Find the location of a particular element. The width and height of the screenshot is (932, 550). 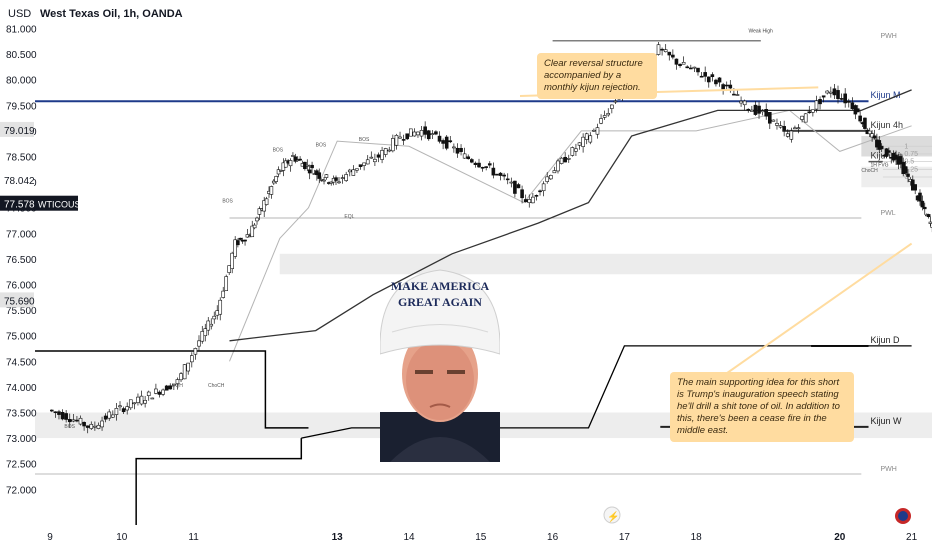

level-label: PWH is located at coordinates (889, 469).